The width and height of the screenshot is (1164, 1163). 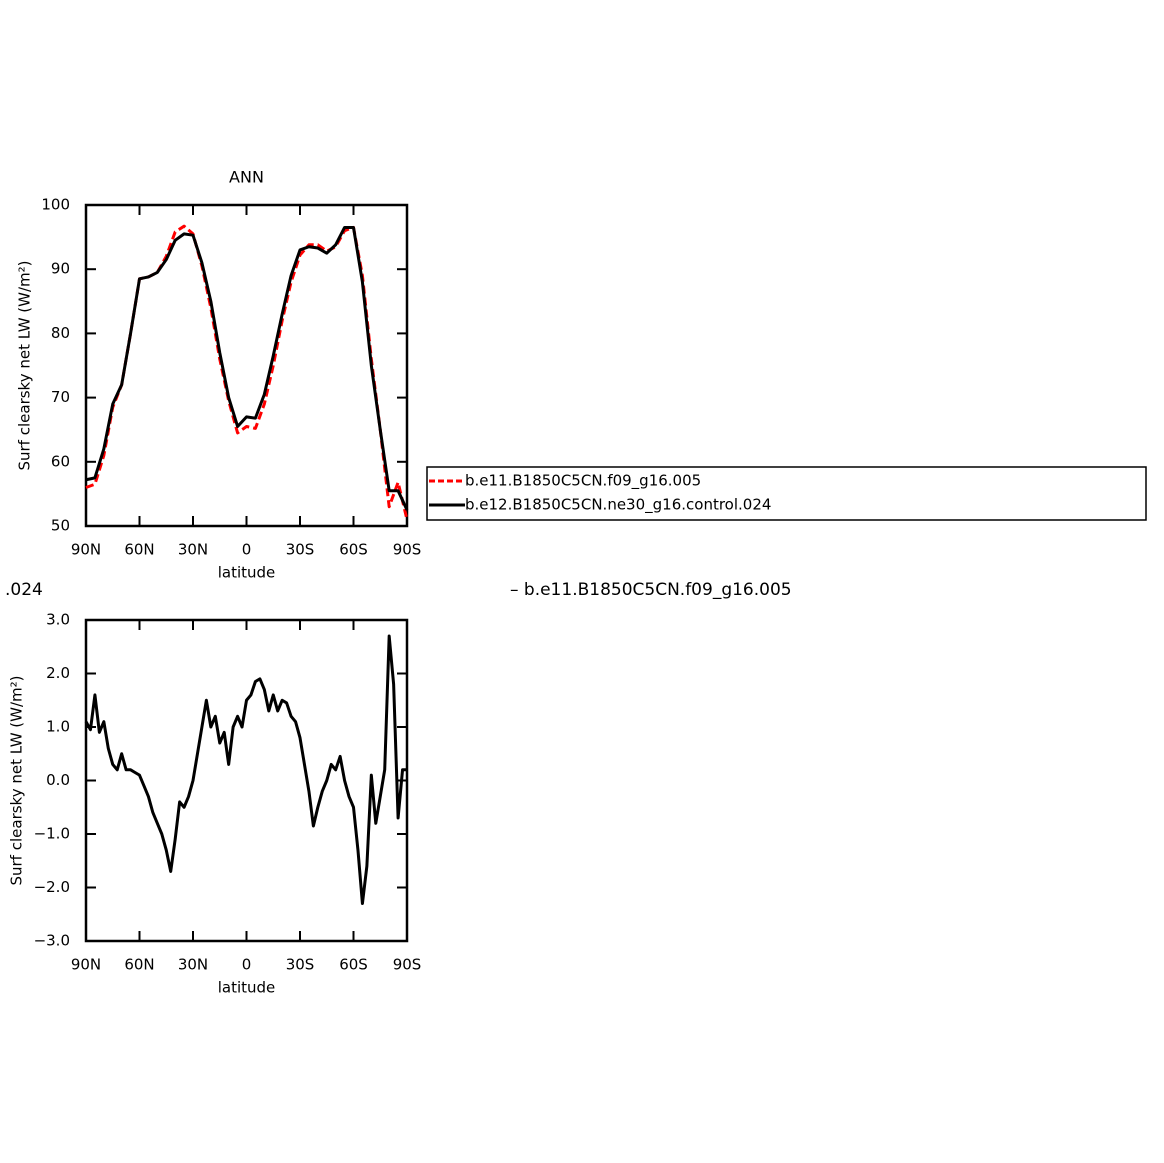 I want to click on y-tick-label: 0.0, so click(x=58, y=780).